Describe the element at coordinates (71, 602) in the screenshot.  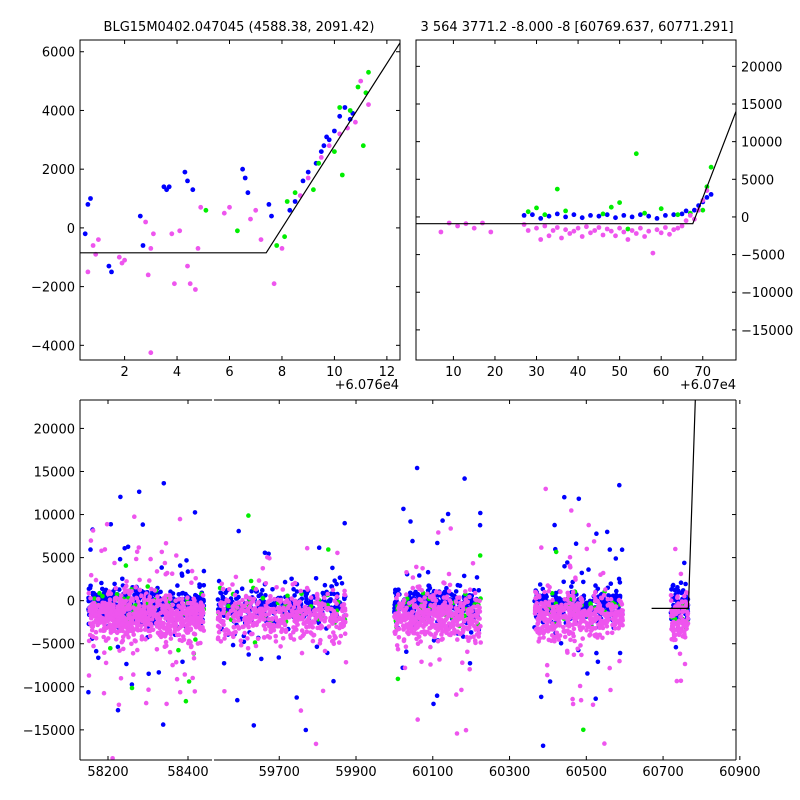
I see `lightcurve-ytick-3: 0` at that location.